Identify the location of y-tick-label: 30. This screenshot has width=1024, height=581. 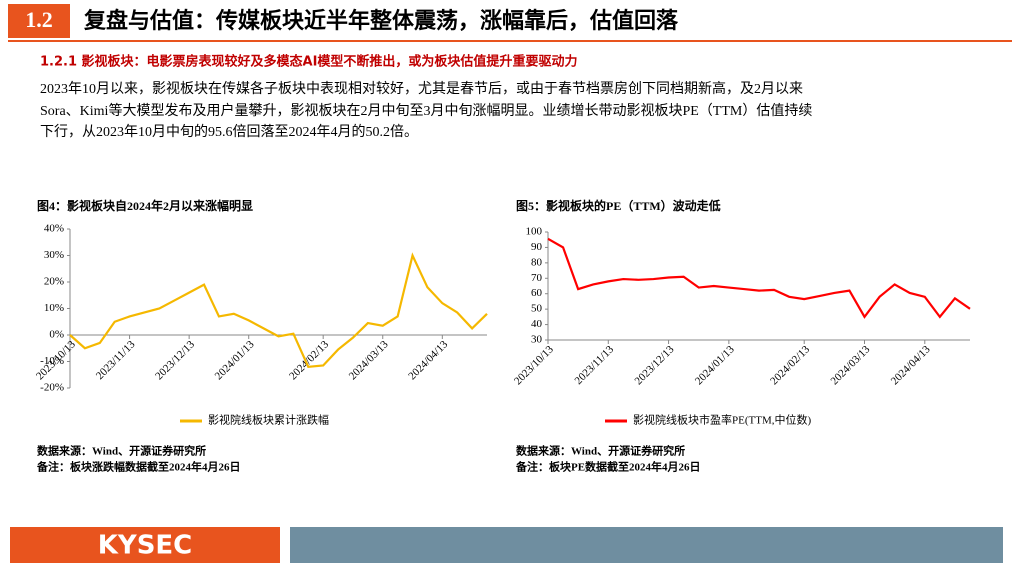
(537, 340).